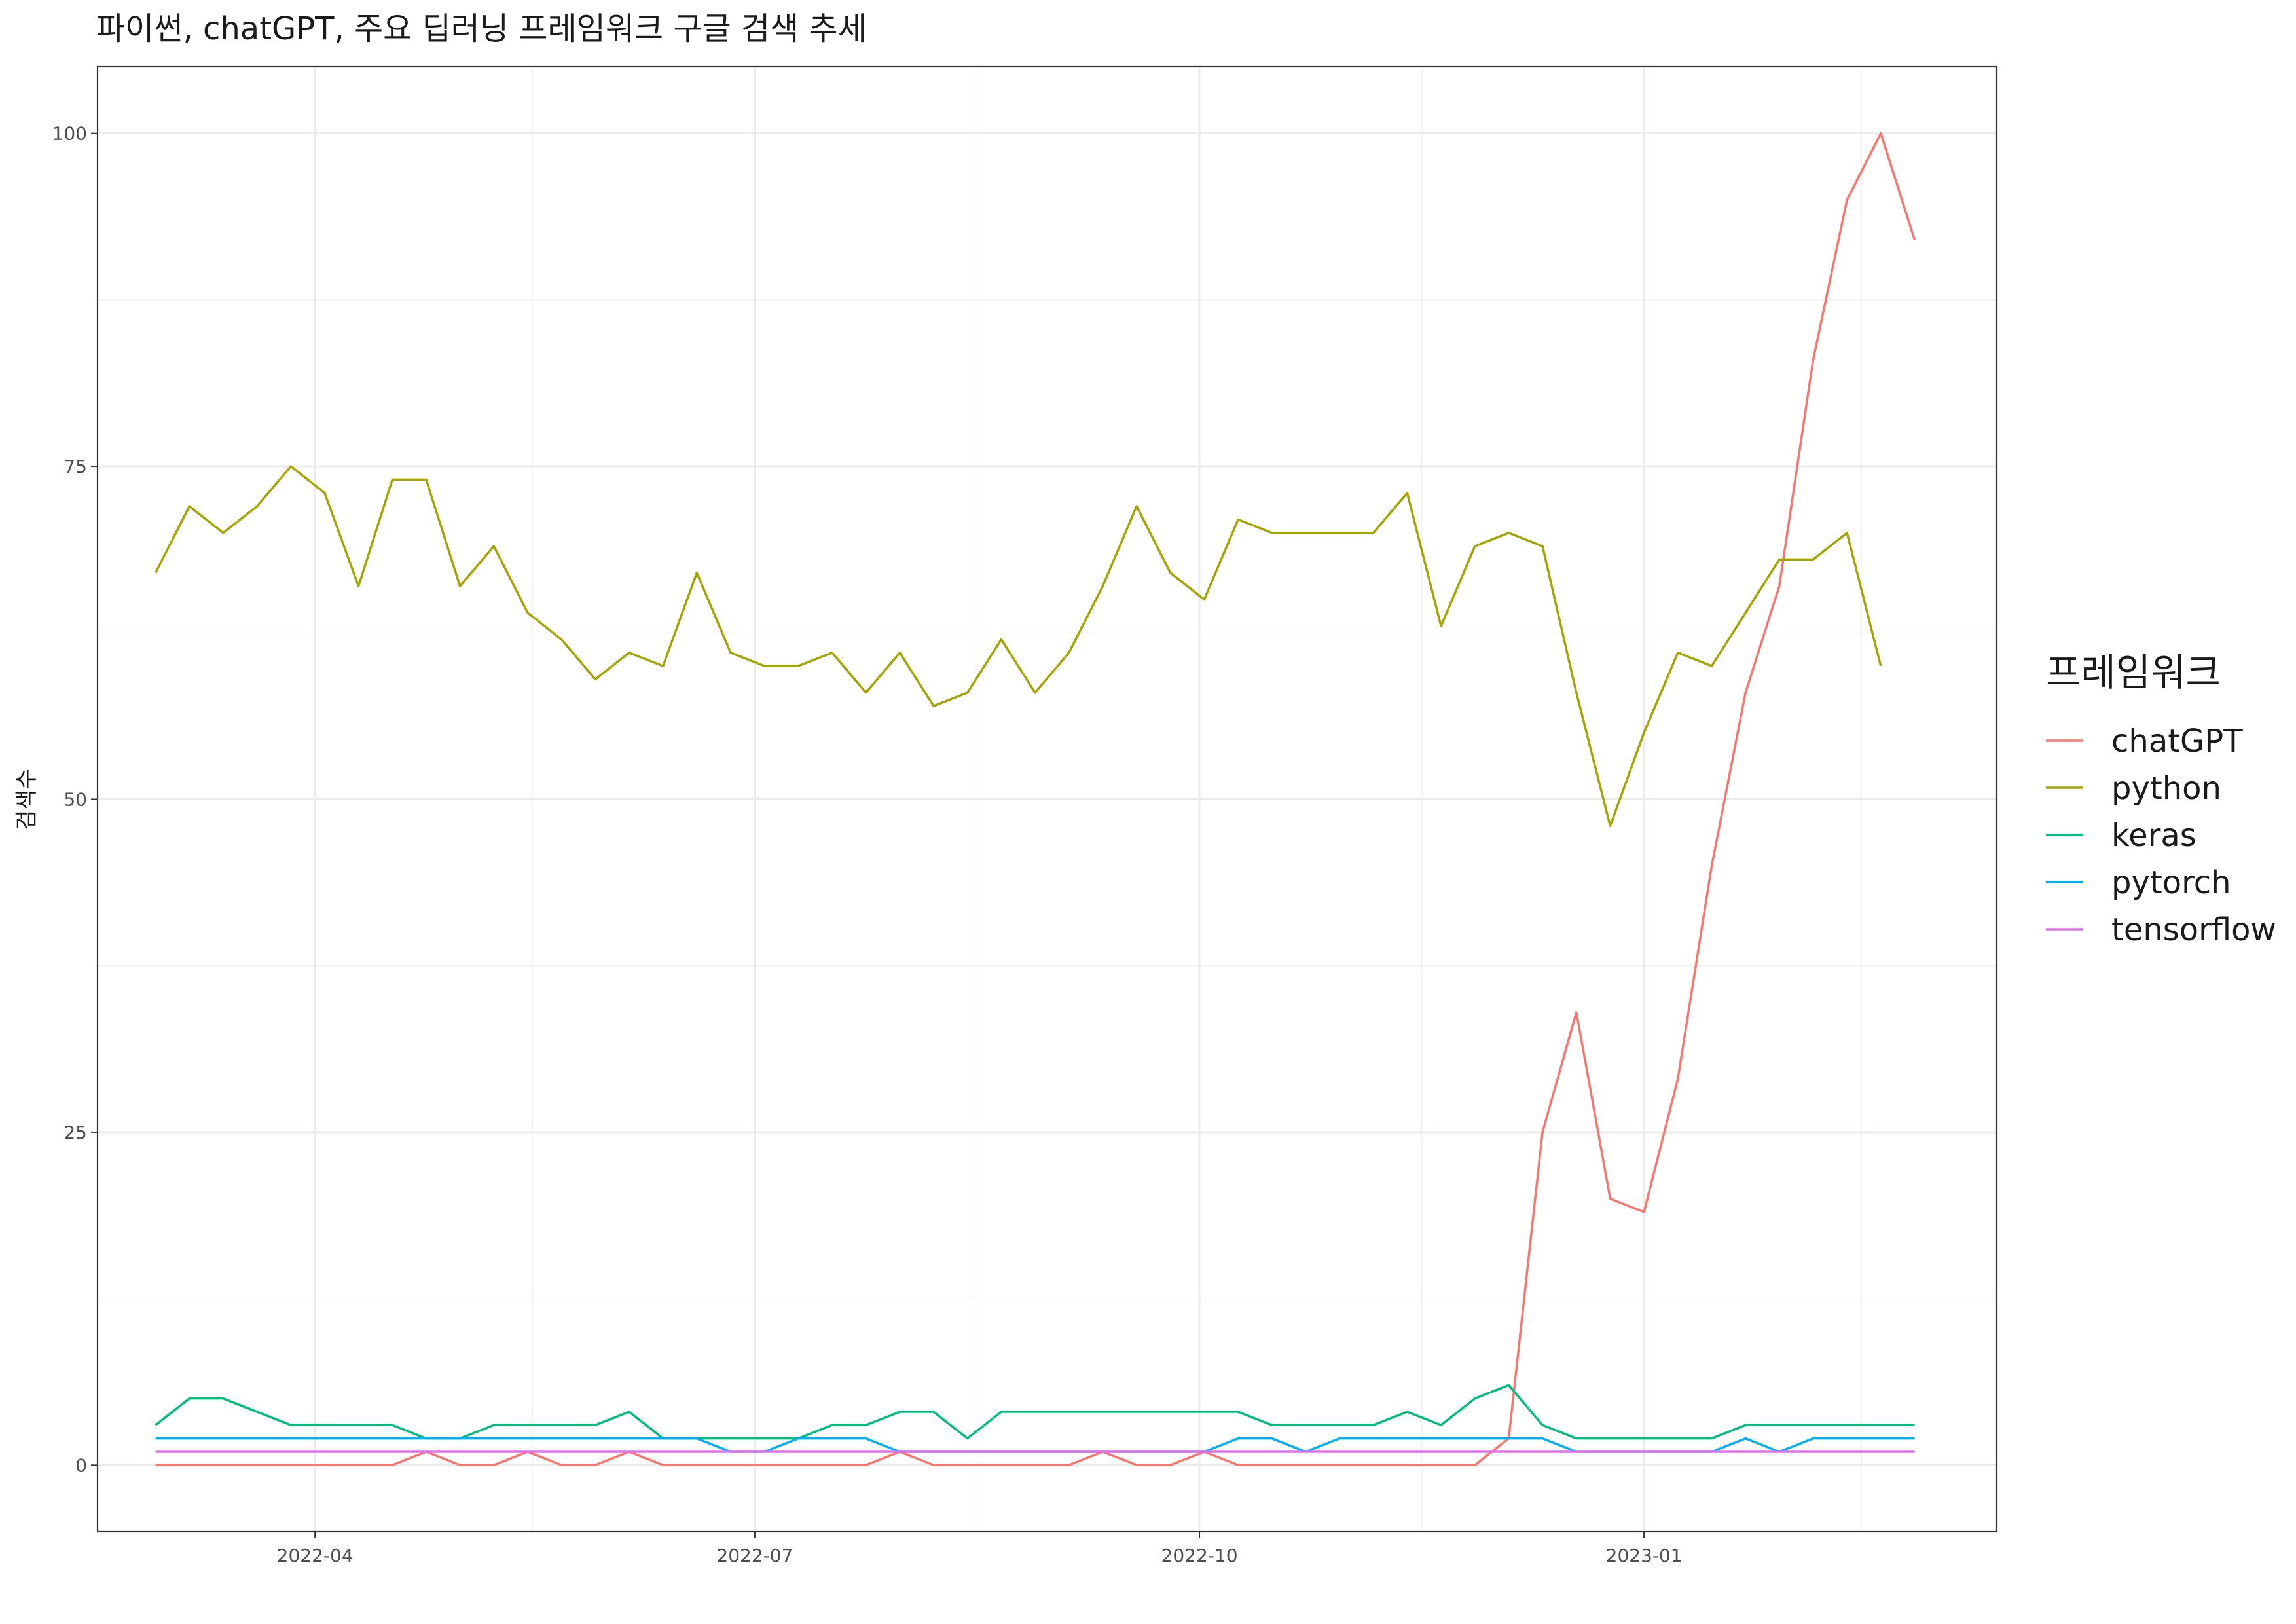 This screenshot has height=1624, width=2296. What do you see at coordinates (1644, 1555) in the screenshot?
I see `x-tick-label: 2023-01` at bounding box center [1644, 1555].